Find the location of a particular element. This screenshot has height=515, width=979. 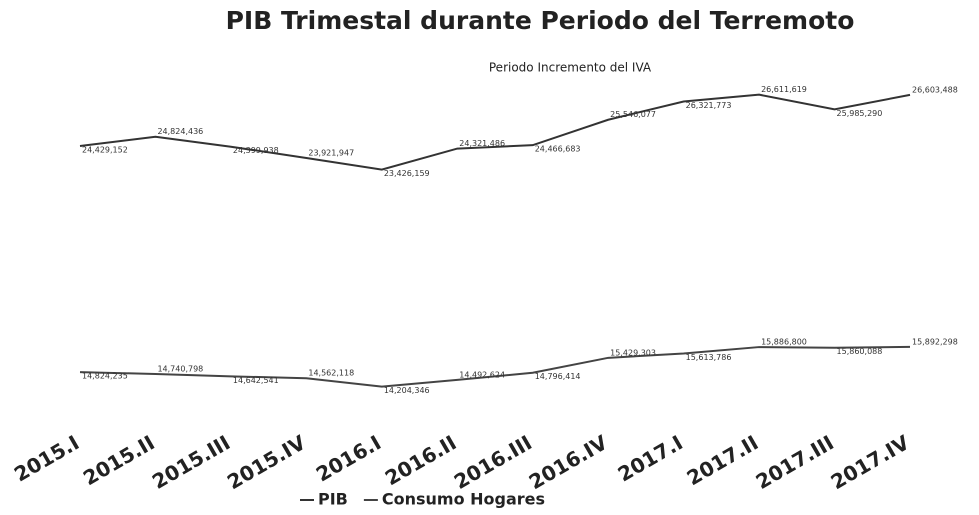

x-tick-label: 2016.II is located at coordinates (421, 460).